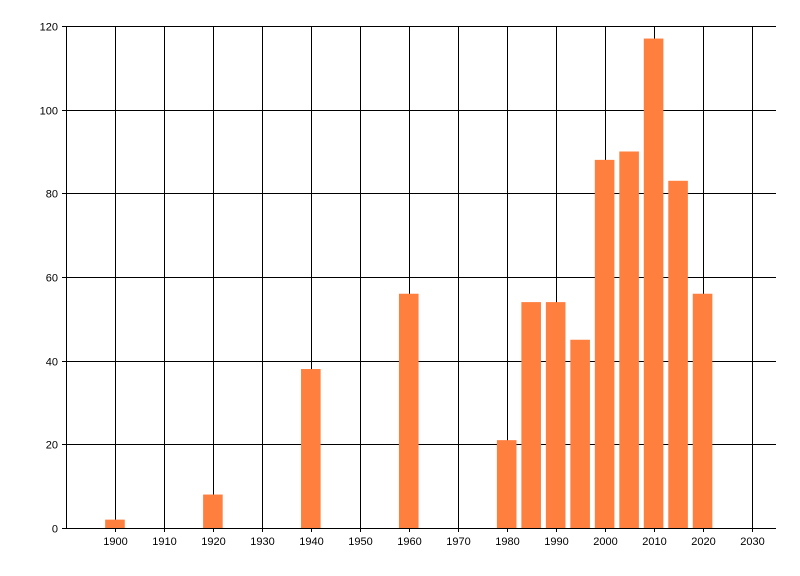 The width and height of the screenshot is (800, 576). Describe the element at coordinates (702, 410) in the screenshot. I see `bar-2020` at that location.